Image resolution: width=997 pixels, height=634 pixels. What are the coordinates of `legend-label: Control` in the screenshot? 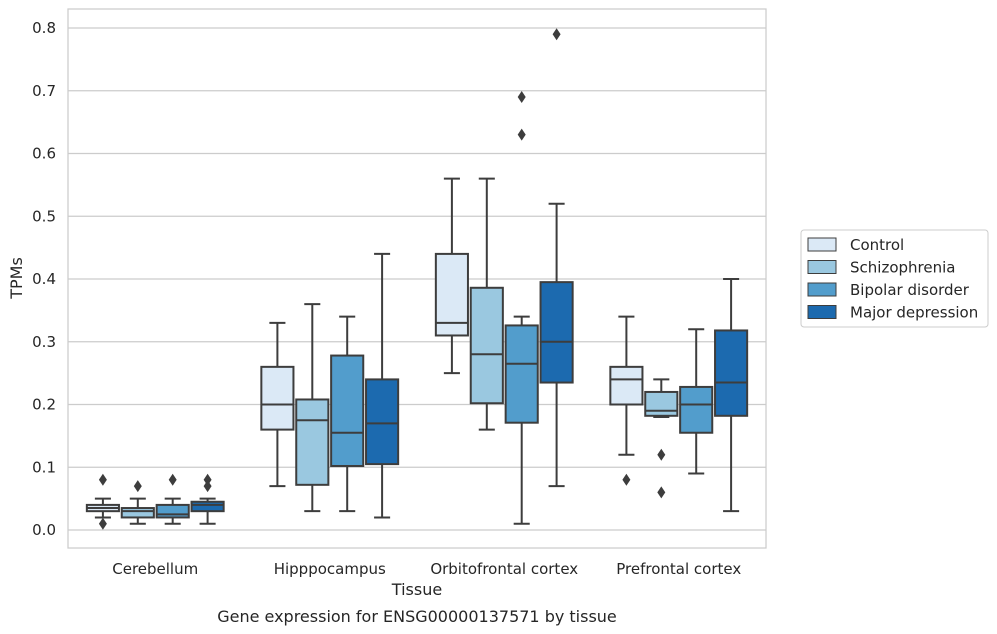 It's located at (877, 245).